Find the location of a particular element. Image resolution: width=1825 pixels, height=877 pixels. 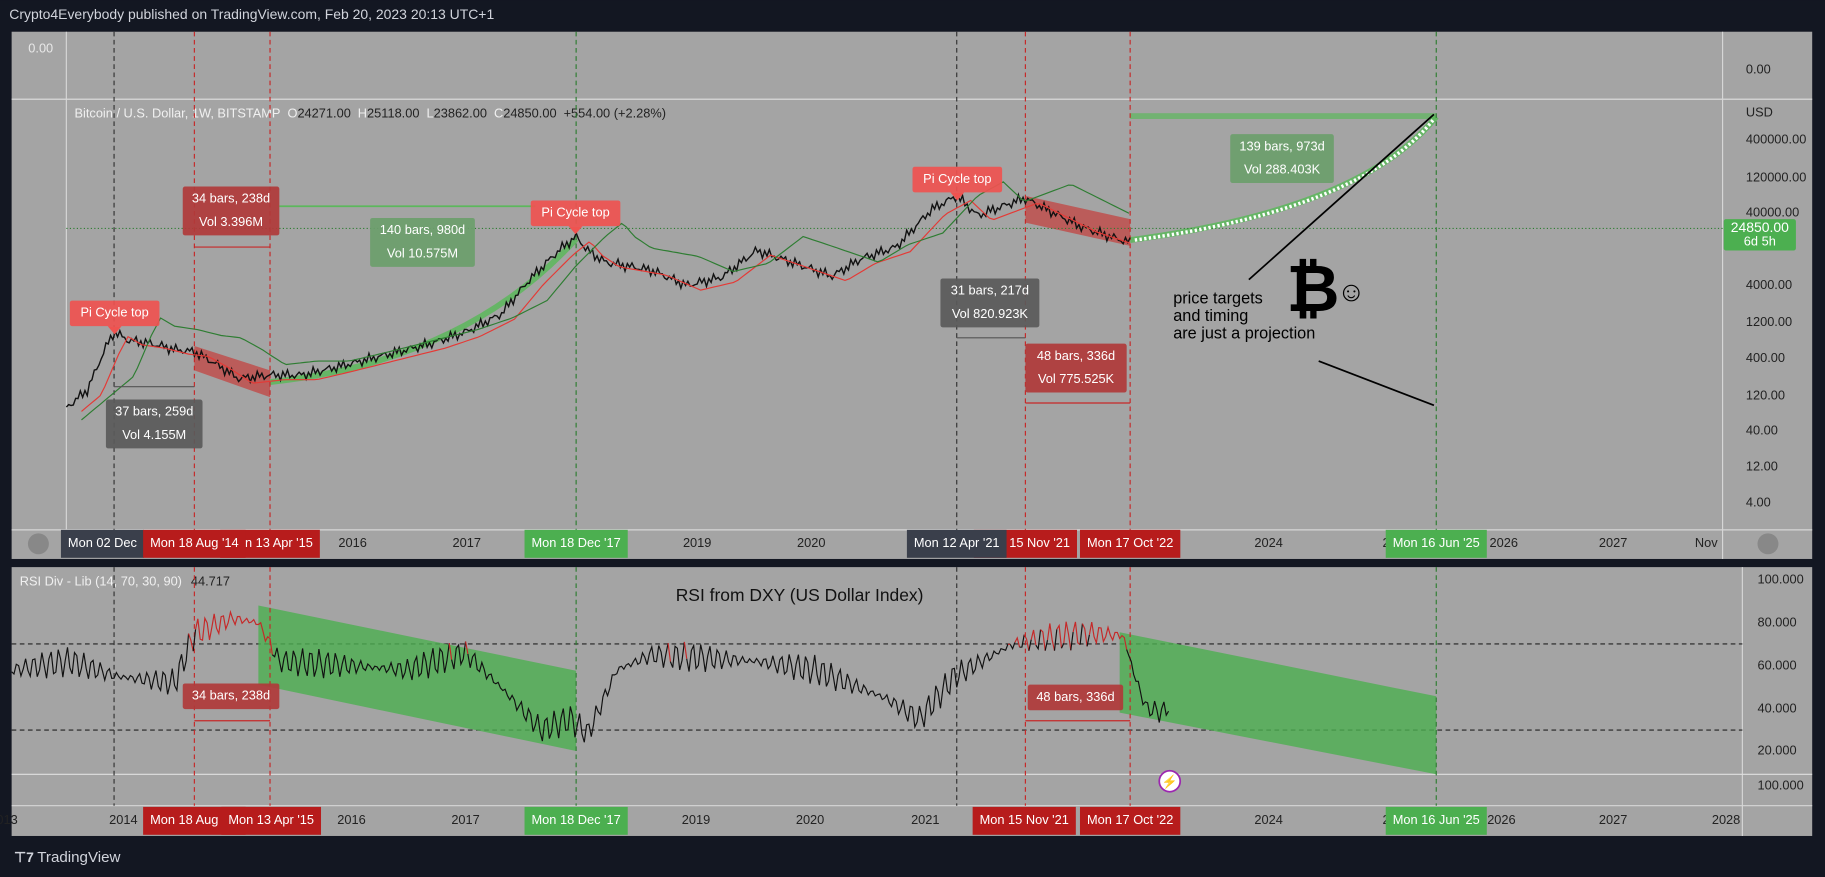

projection-arrow is located at coordinates (1376, 383).